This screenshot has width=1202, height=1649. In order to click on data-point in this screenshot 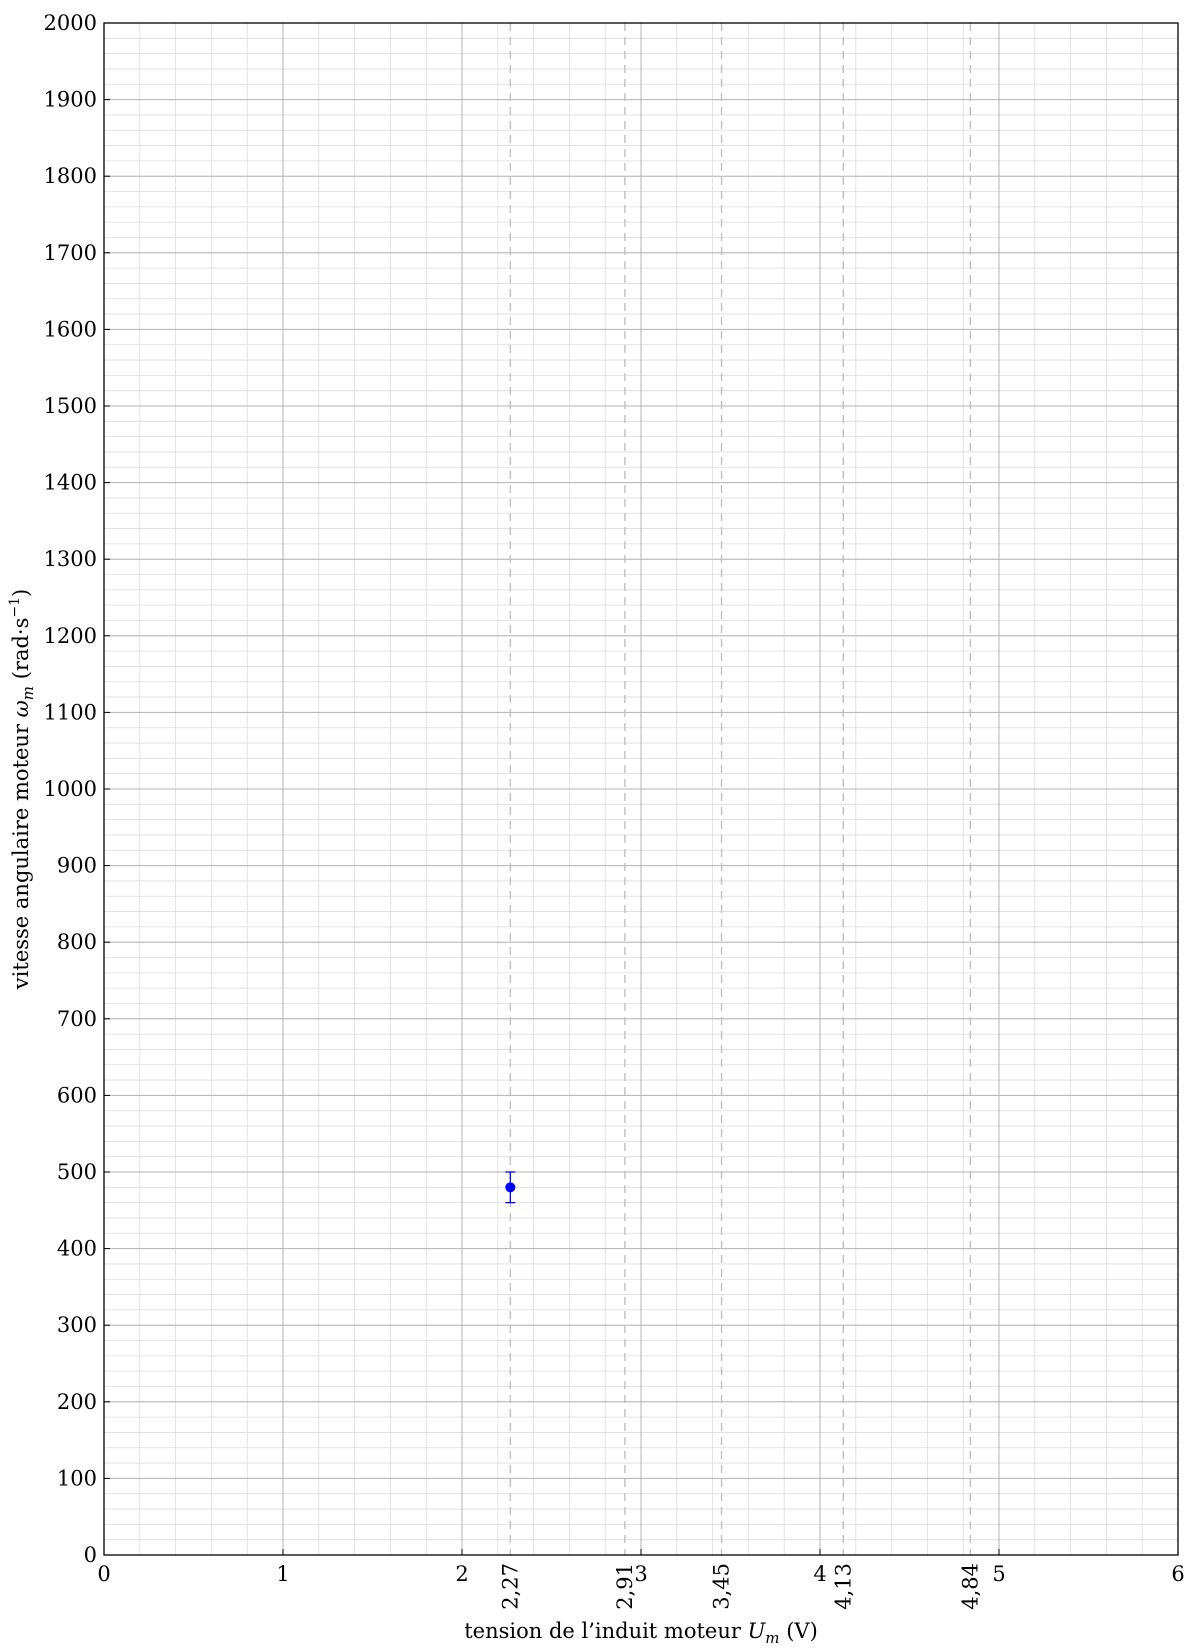, I will do `click(510, 1187)`.